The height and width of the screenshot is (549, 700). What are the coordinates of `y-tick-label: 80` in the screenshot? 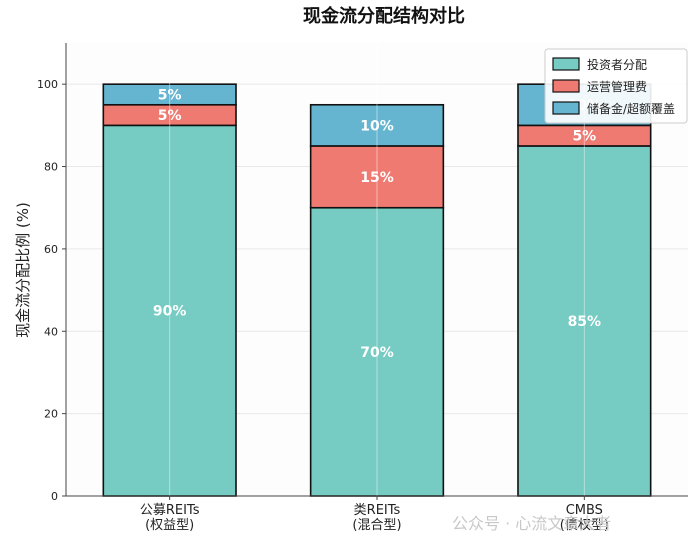 It's located at (51, 167).